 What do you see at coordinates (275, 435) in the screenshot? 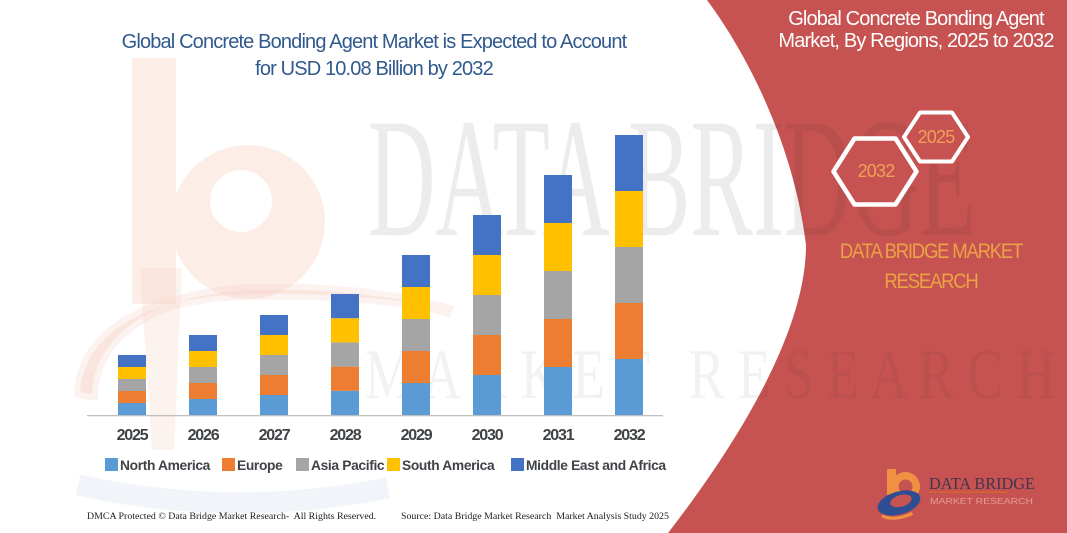
I see `svg-text: 2027` at bounding box center [275, 435].